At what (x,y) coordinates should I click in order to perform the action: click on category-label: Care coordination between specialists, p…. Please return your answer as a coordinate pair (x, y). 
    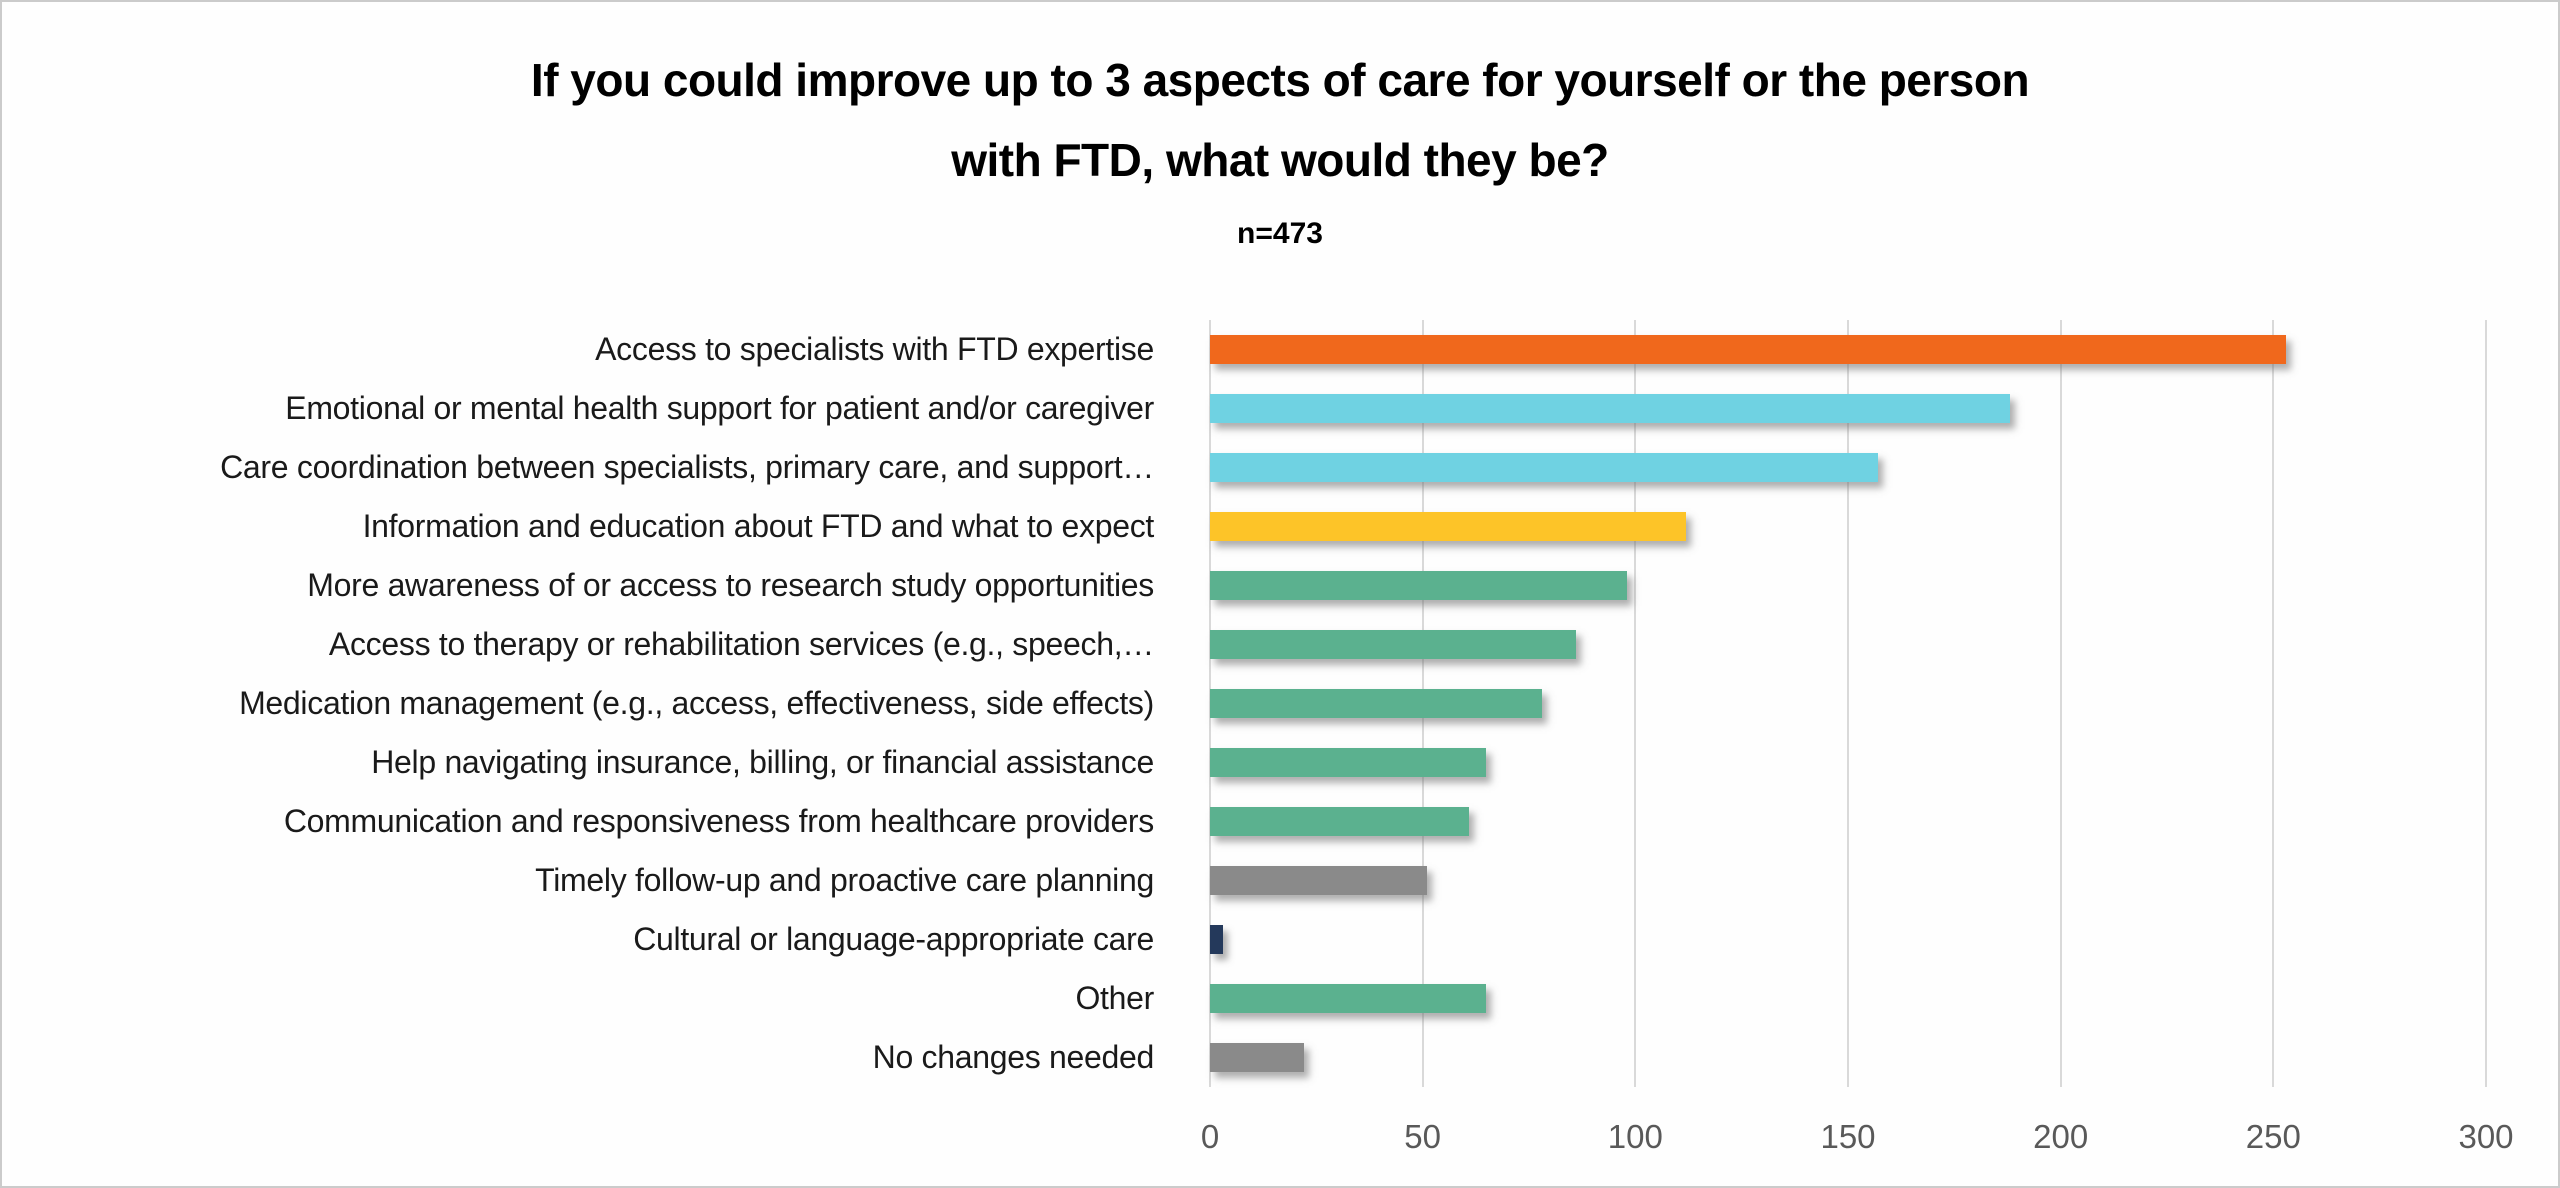
    Looking at the image, I should click on (687, 467).